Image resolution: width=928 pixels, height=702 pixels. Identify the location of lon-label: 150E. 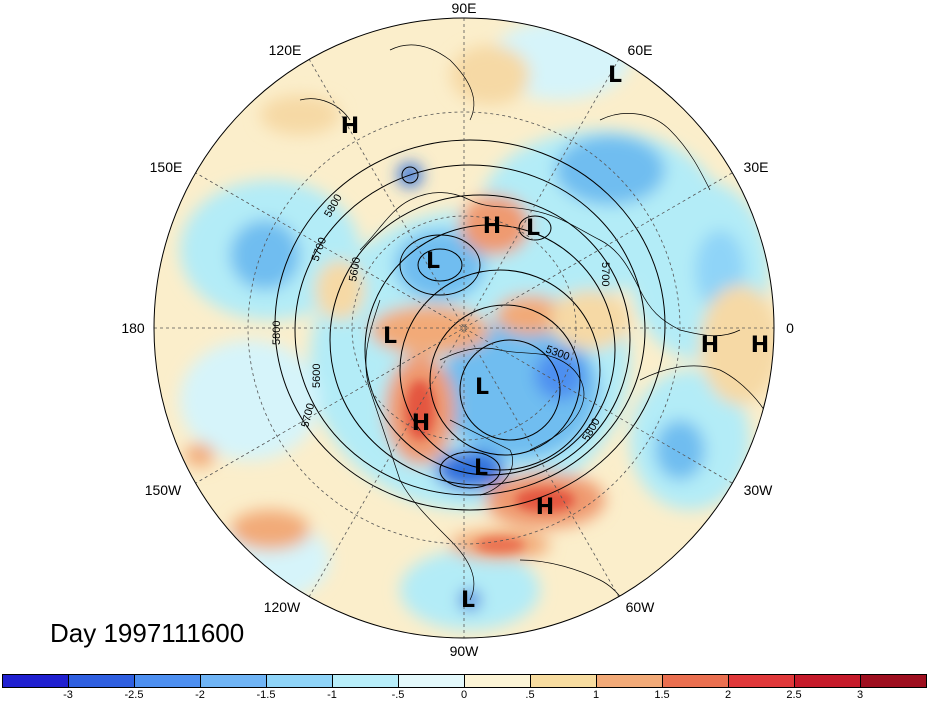
(166, 167).